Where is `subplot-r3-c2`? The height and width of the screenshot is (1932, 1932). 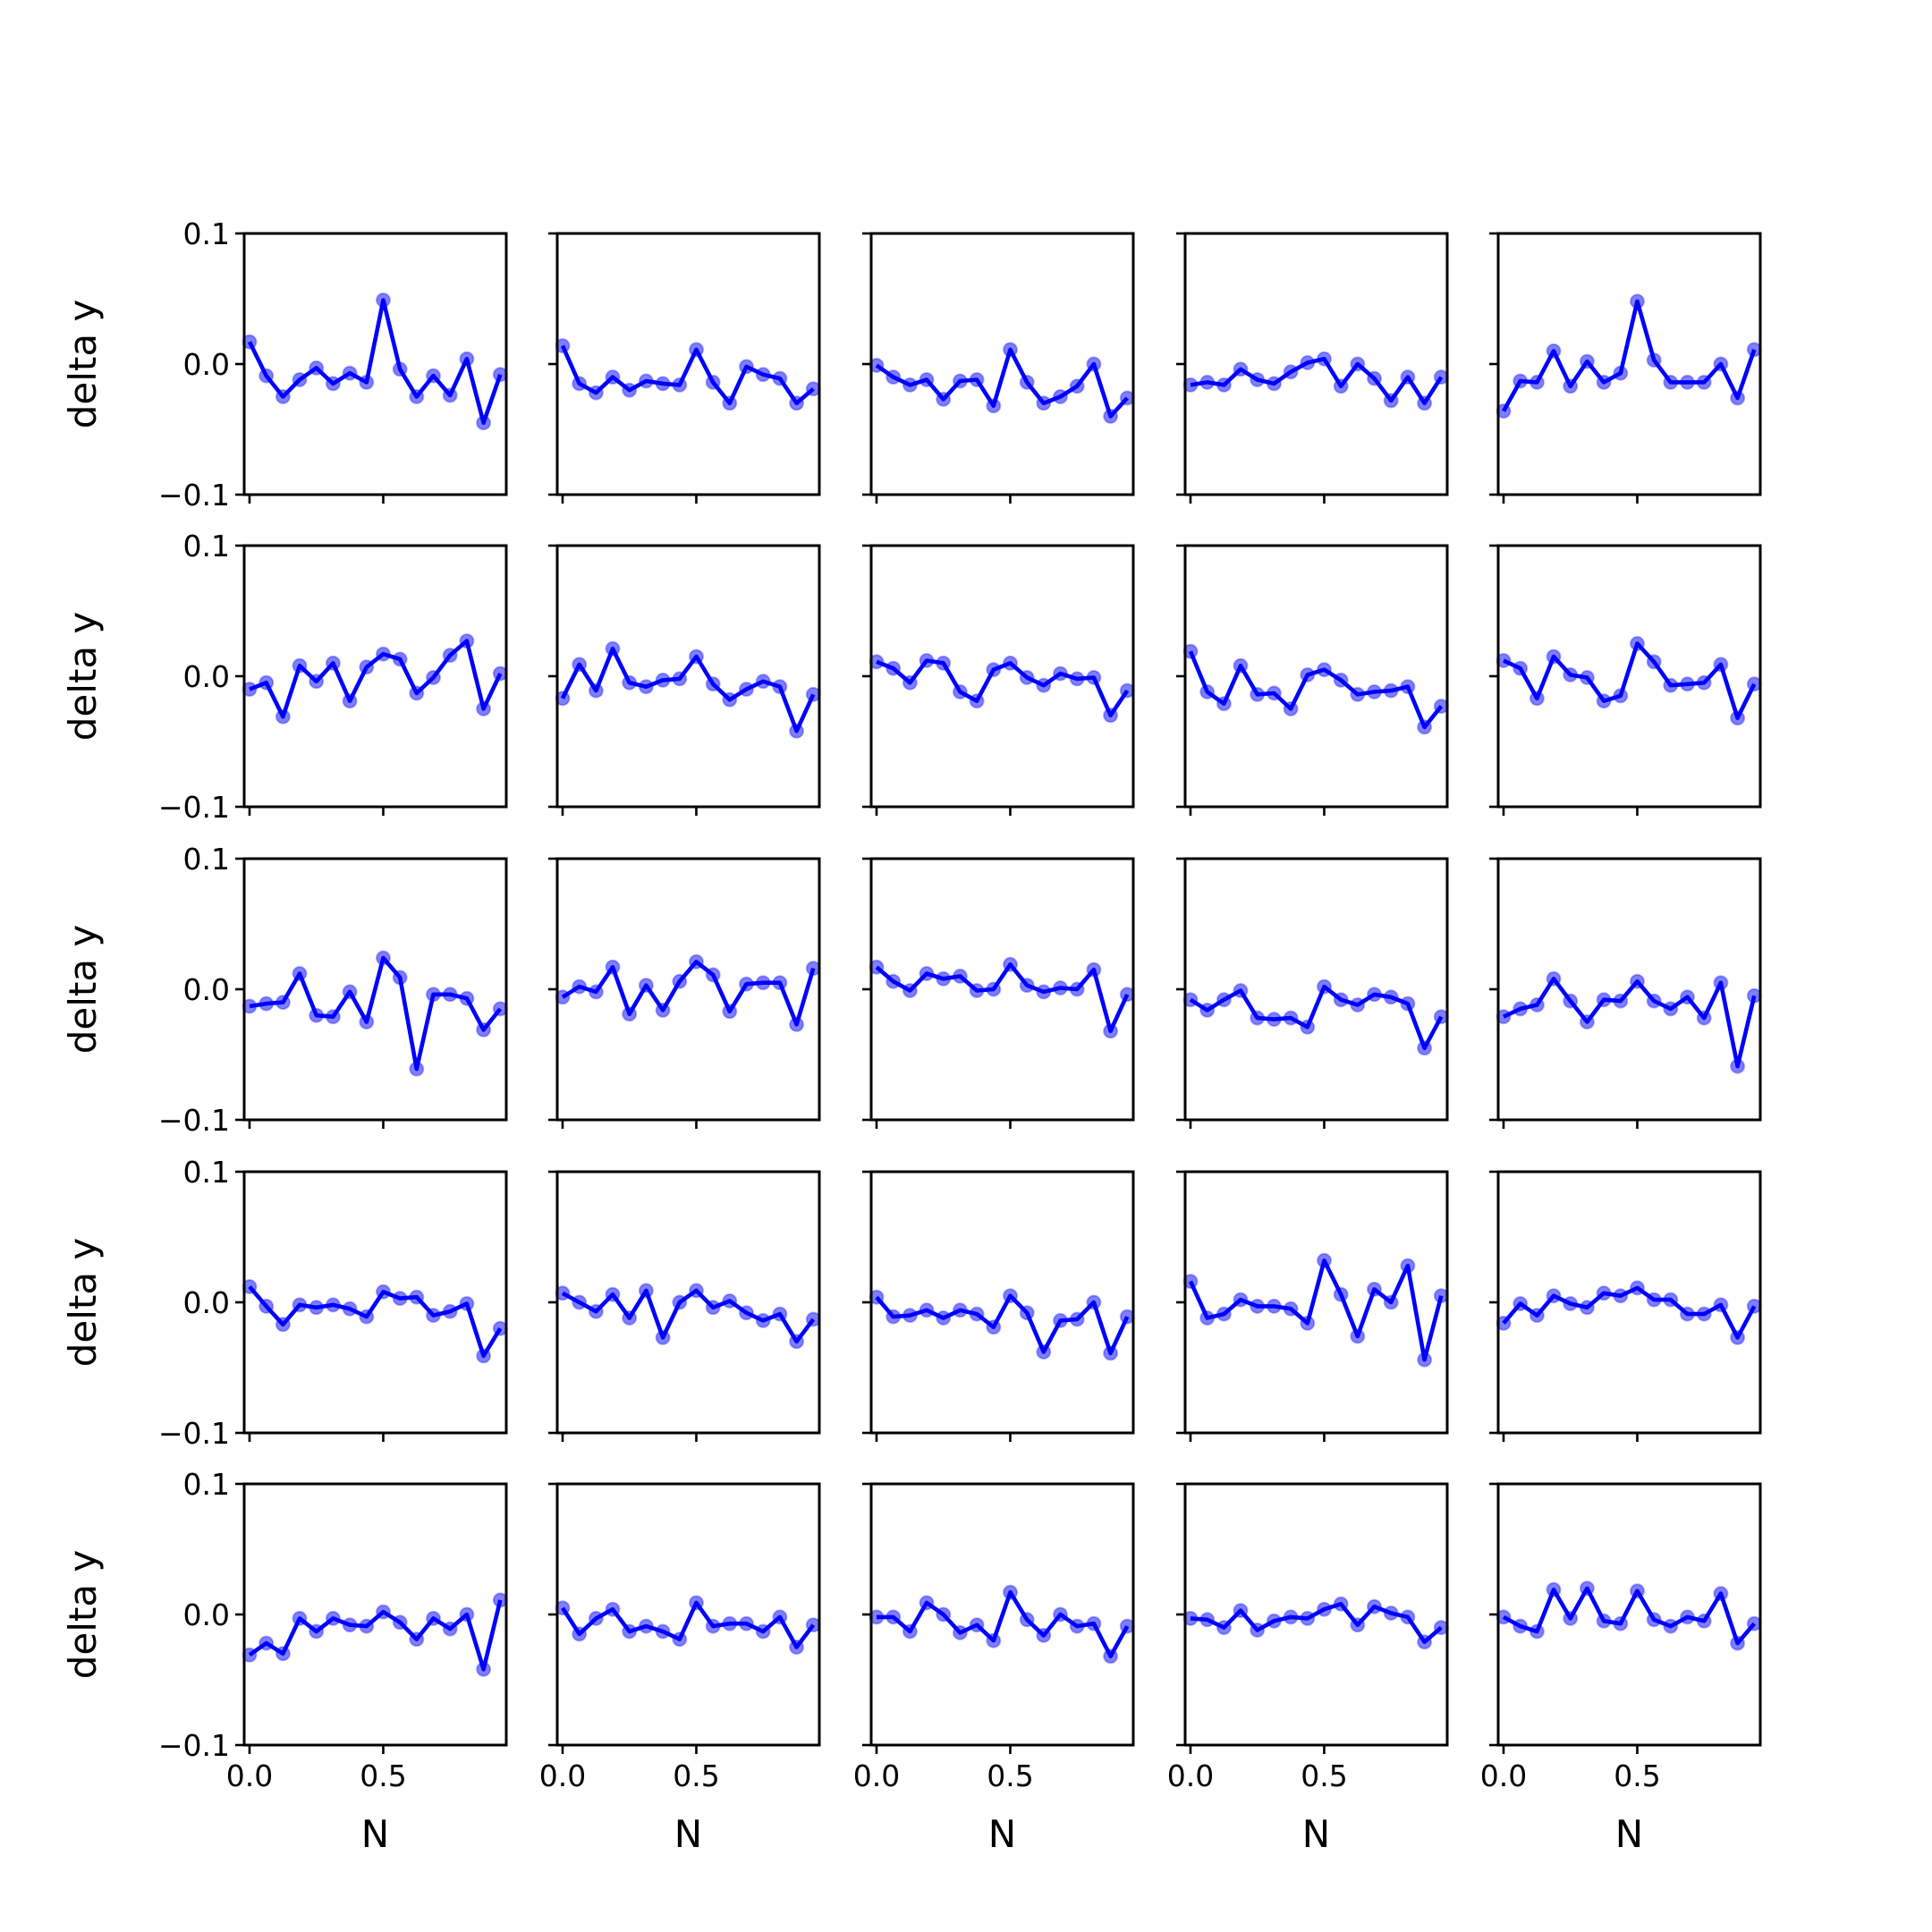 subplot-r3-c2 is located at coordinates (684, 993).